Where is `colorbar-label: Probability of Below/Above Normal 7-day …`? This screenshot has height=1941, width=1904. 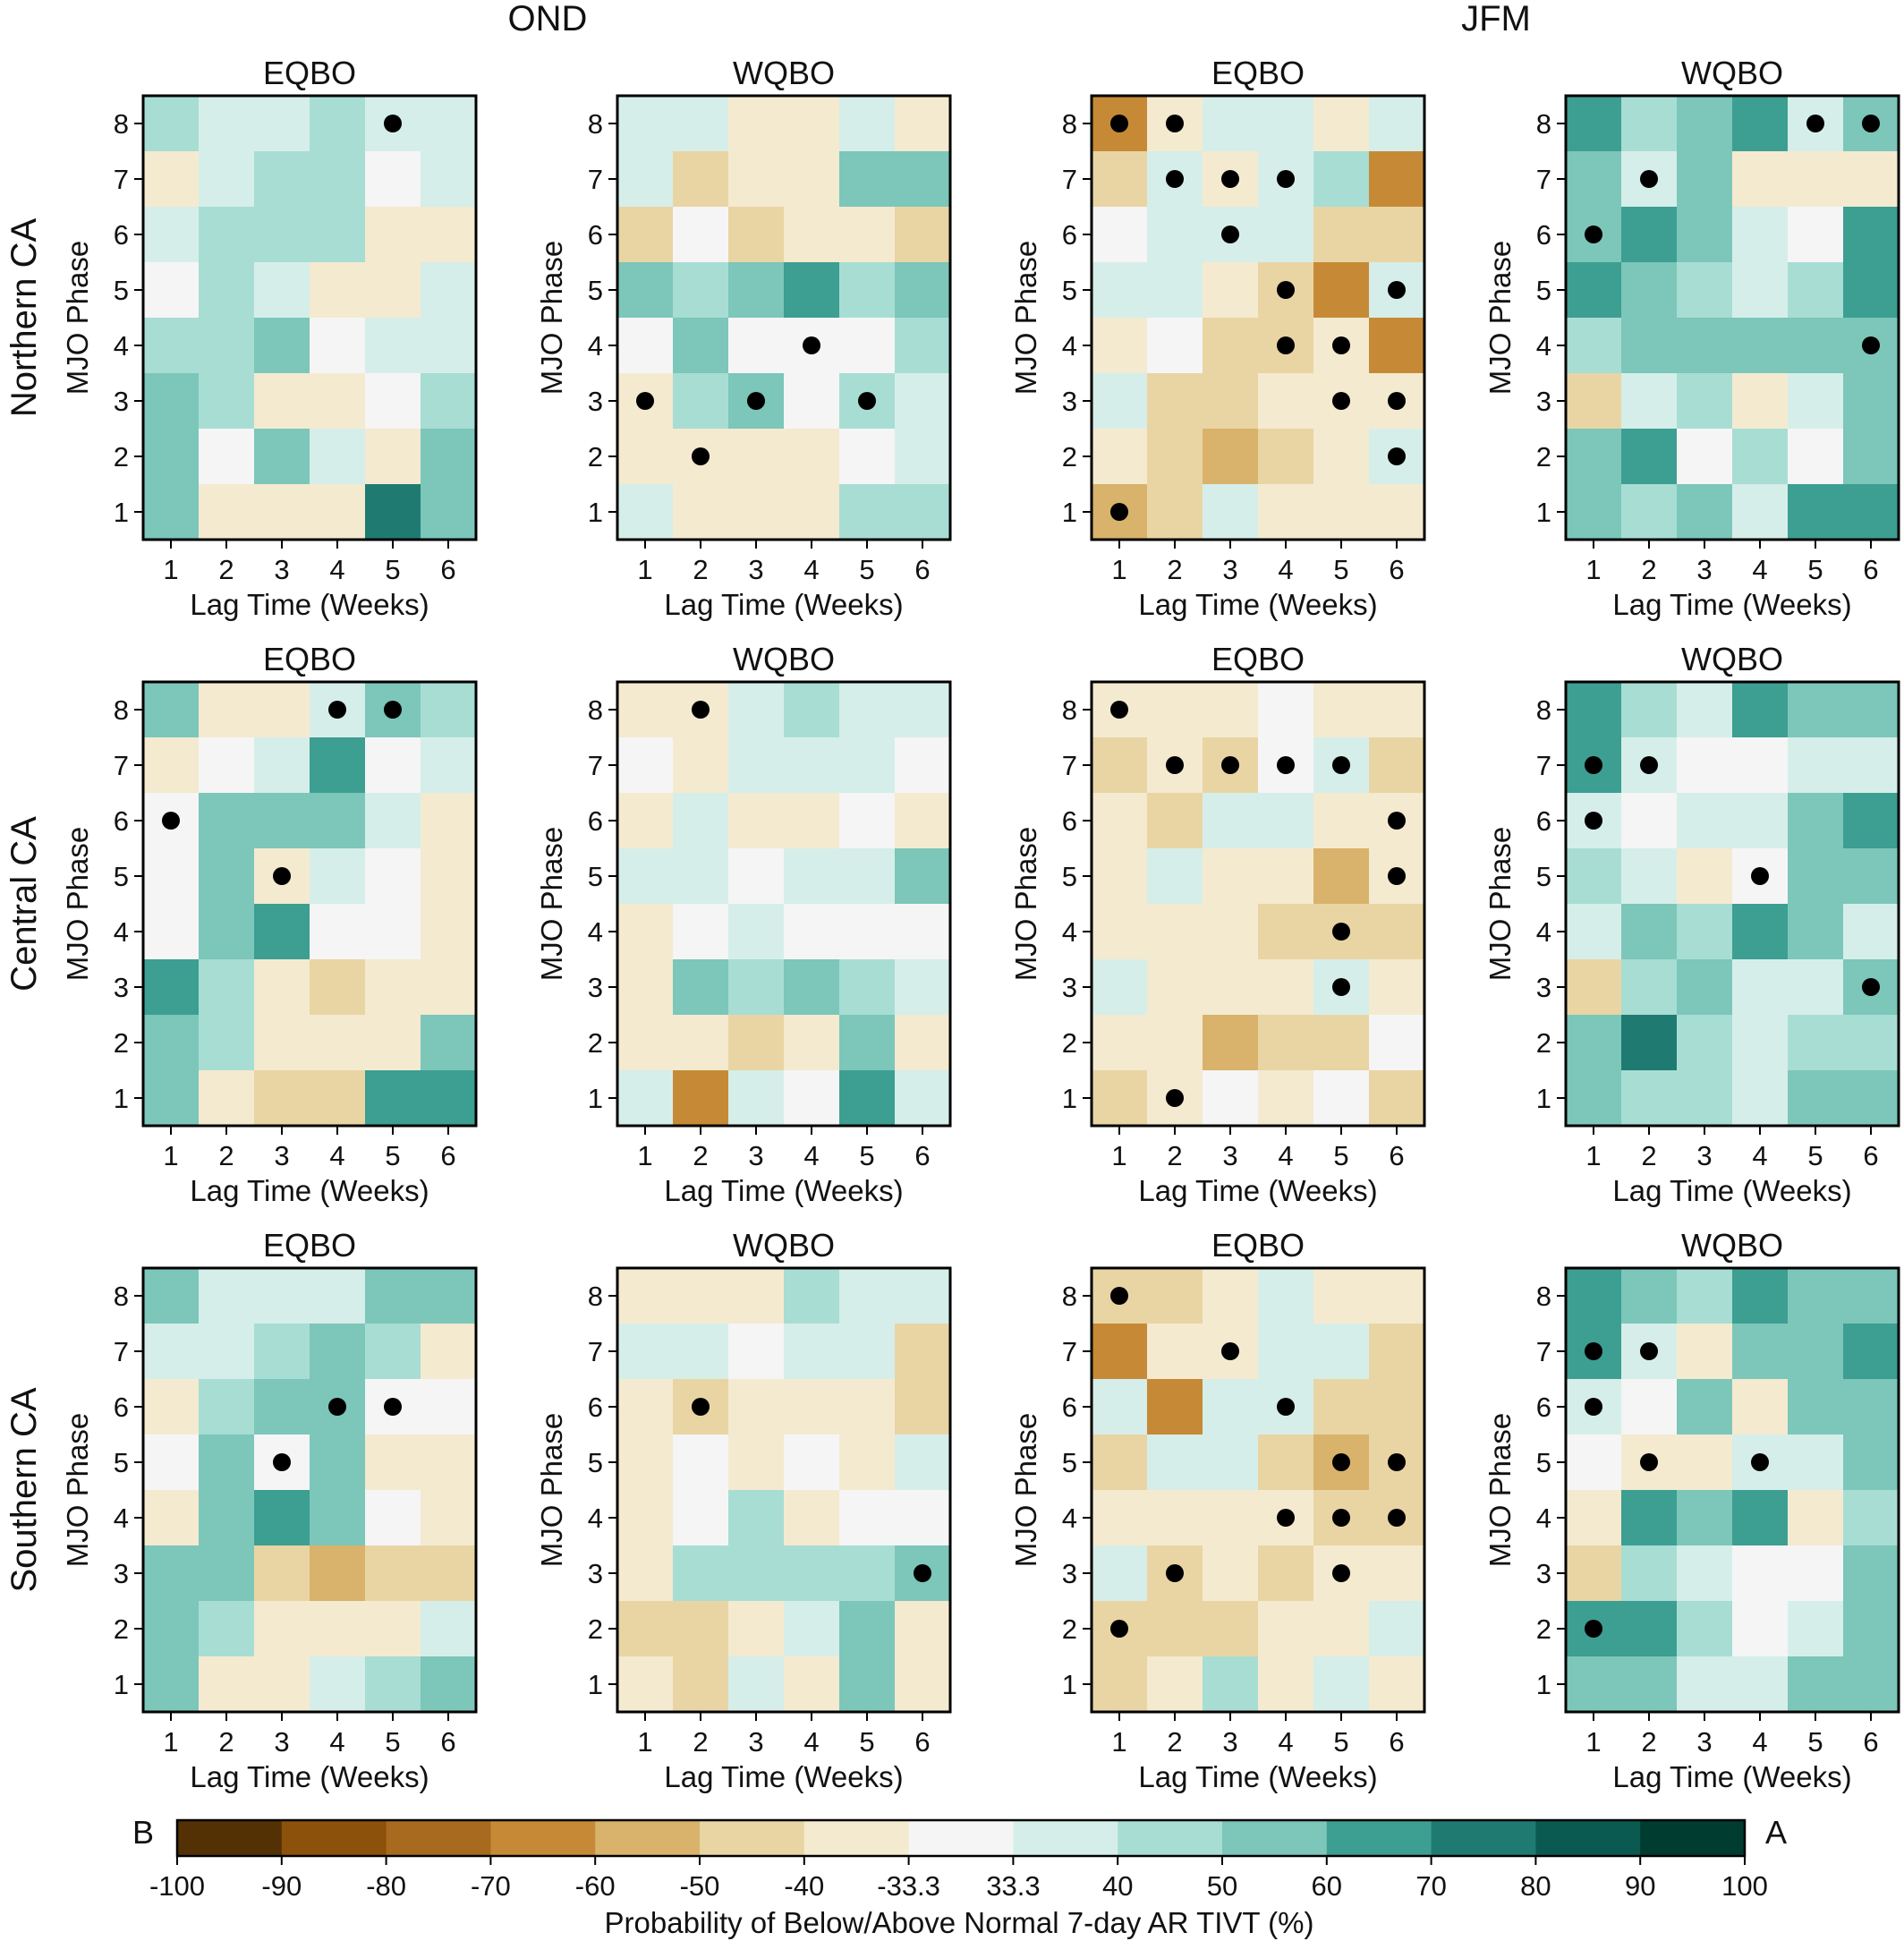 colorbar-label: Probability of Below/Above Normal 7-day … is located at coordinates (960, 1922).